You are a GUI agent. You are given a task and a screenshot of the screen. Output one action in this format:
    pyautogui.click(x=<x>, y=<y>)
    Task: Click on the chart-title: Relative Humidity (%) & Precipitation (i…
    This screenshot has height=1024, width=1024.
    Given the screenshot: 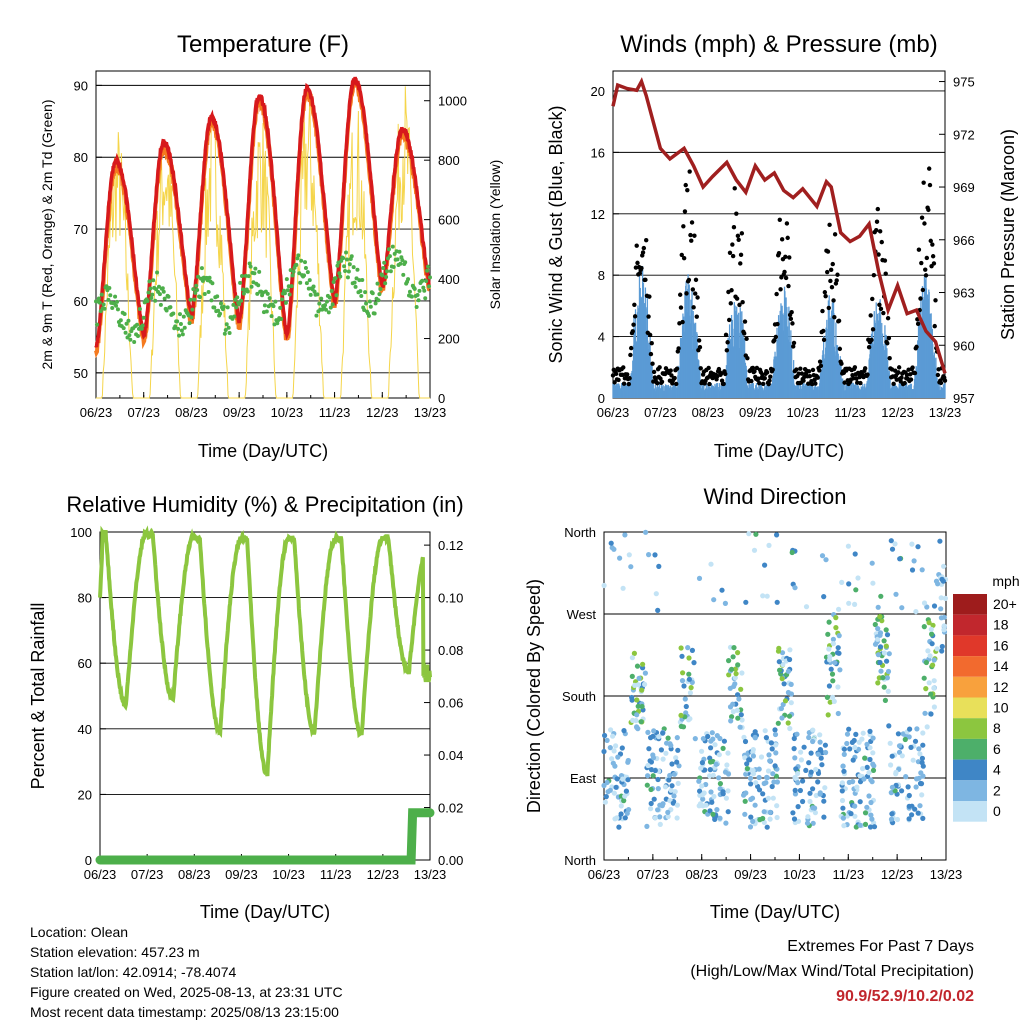 What is the action you would take?
    pyautogui.click(x=264, y=504)
    